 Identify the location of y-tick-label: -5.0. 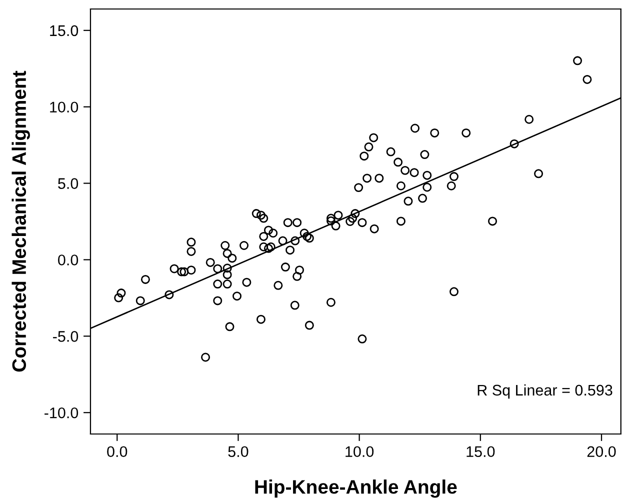
(65, 336).